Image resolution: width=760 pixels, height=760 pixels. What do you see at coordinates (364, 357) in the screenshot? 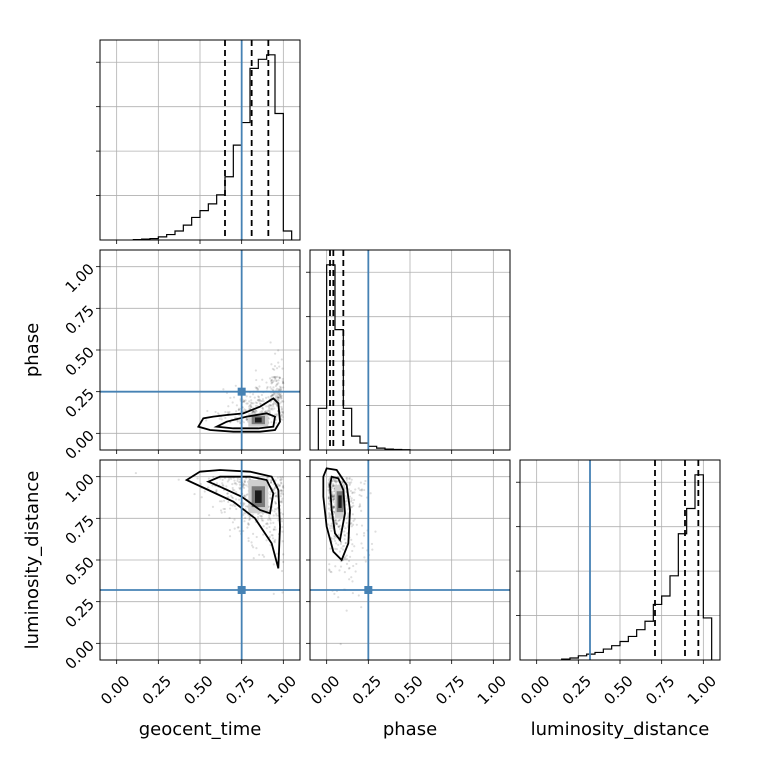
I see `histogram-phase` at bounding box center [364, 357].